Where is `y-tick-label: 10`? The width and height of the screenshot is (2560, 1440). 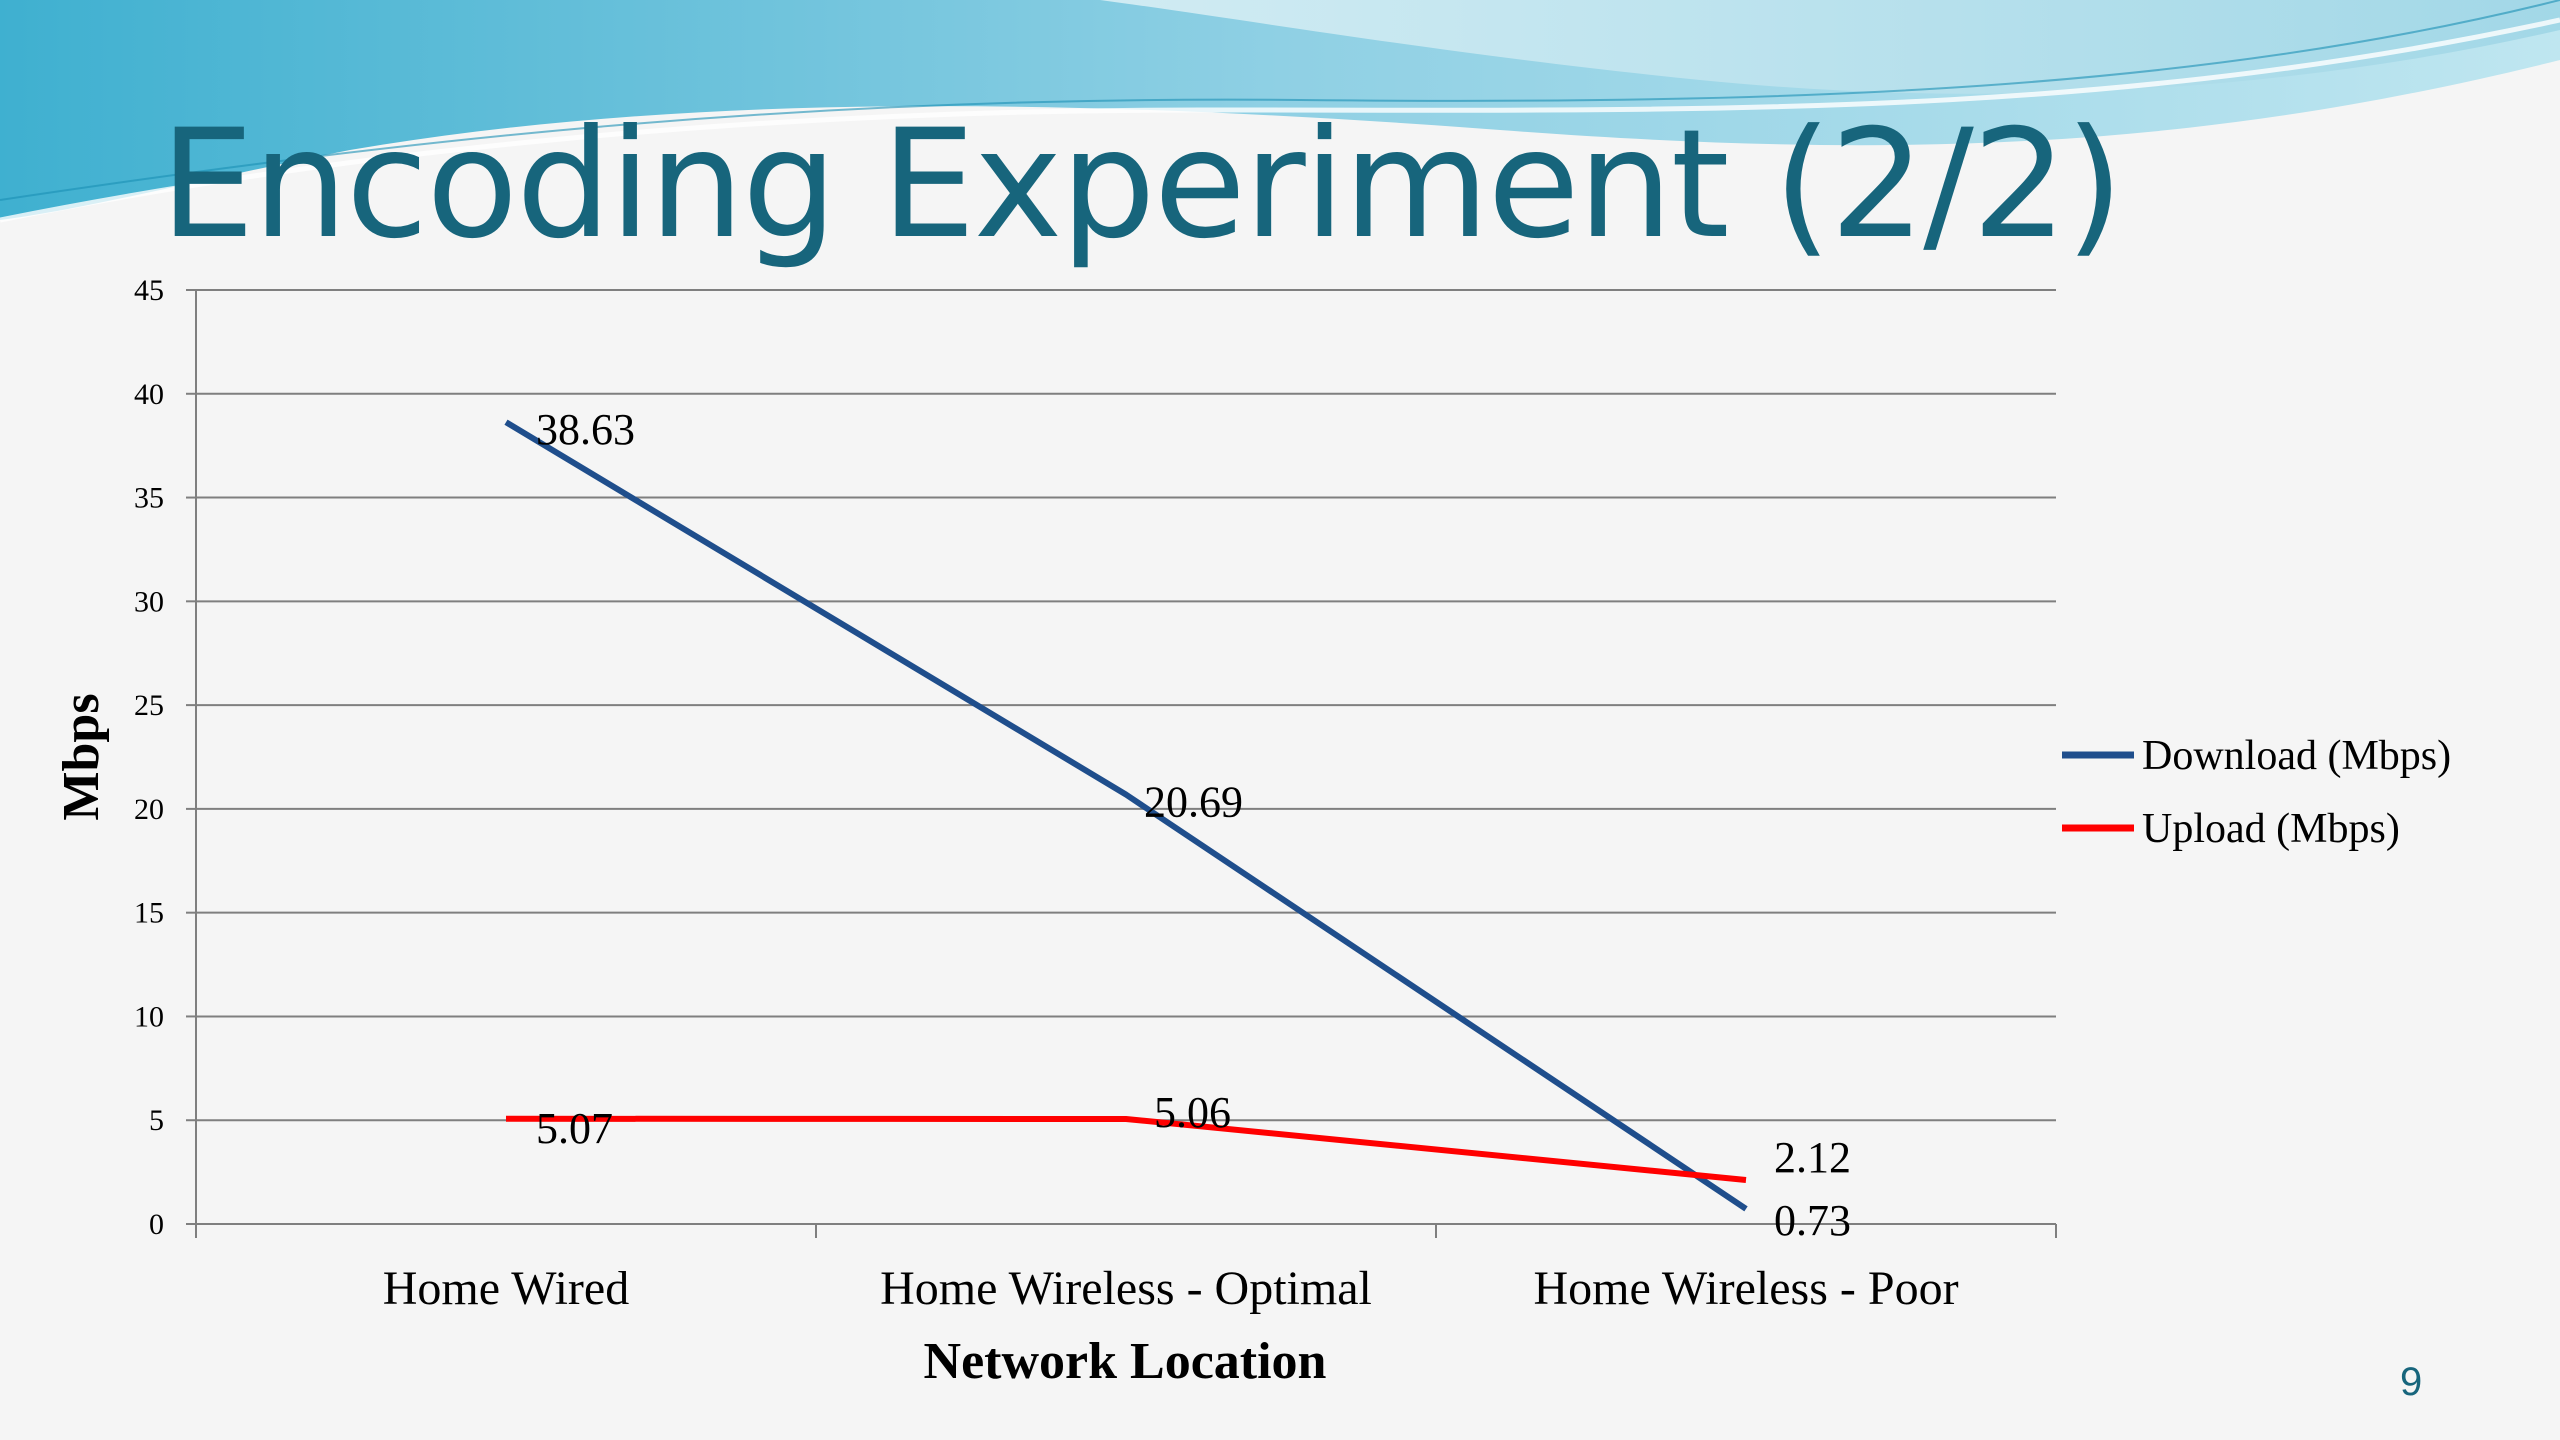
y-tick-label: 10 is located at coordinates (149, 1016).